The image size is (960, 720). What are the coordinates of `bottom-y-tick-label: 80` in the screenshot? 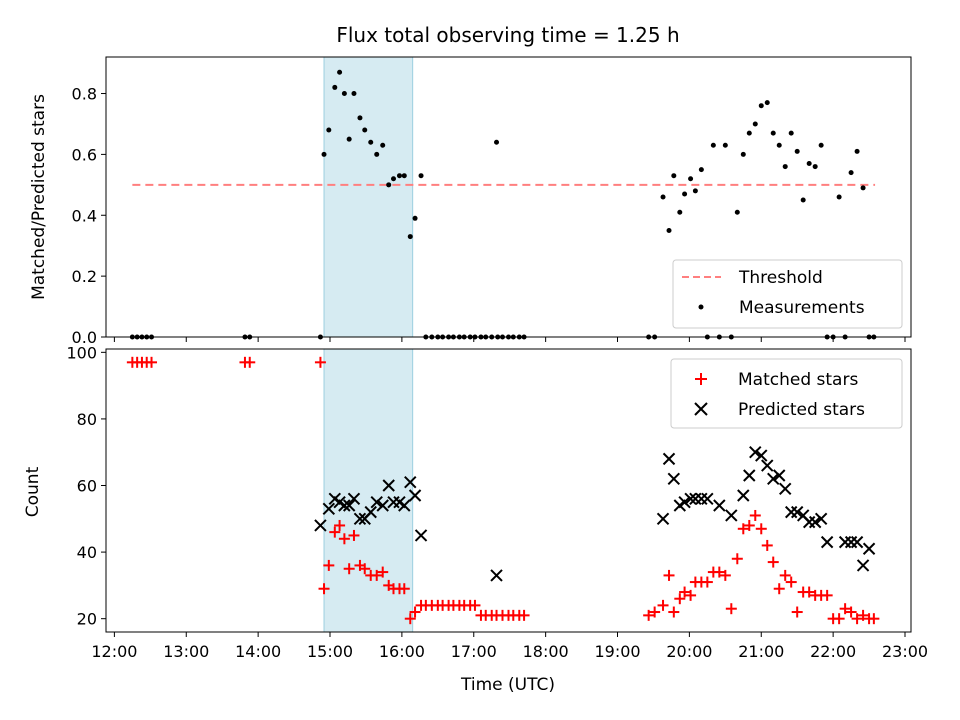 It's located at (87, 419).